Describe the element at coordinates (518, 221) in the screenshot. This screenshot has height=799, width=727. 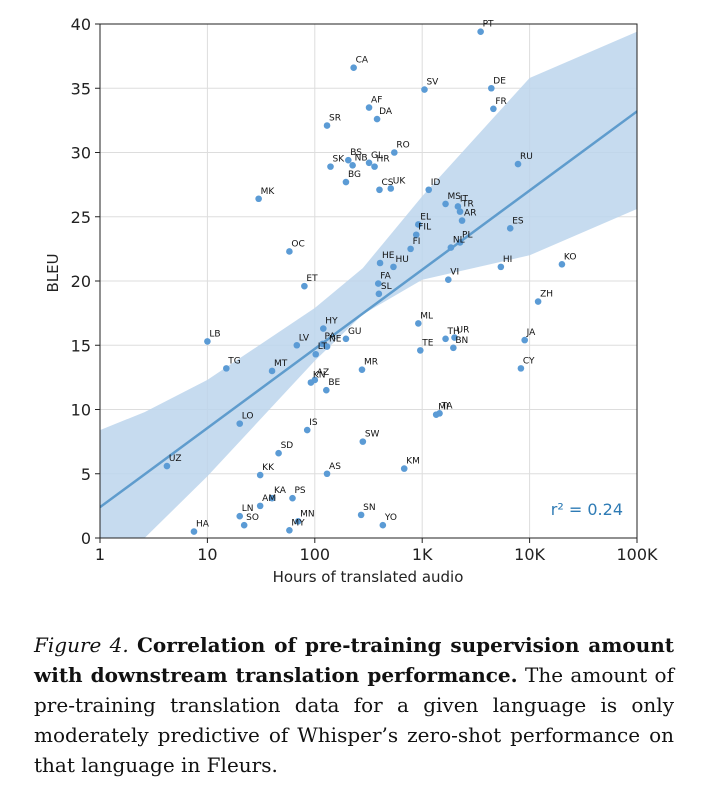
I see `point-label-es: ES` at that location.